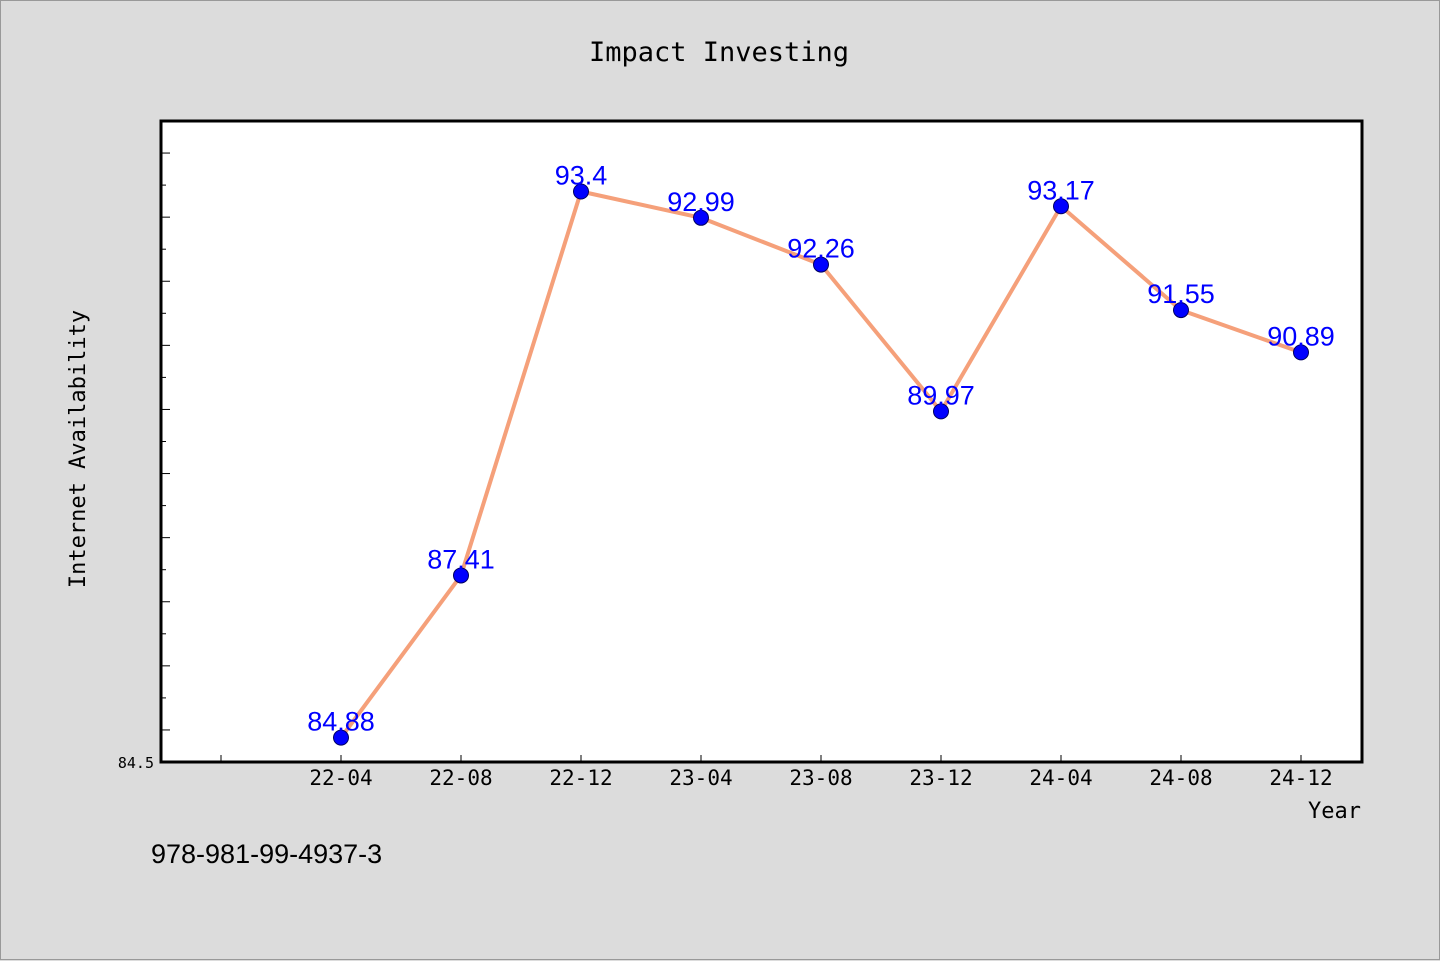  What do you see at coordinates (820, 778) in the screenshot?
I see `x-tick-label: 23-08` at bounding box center [820, 778].